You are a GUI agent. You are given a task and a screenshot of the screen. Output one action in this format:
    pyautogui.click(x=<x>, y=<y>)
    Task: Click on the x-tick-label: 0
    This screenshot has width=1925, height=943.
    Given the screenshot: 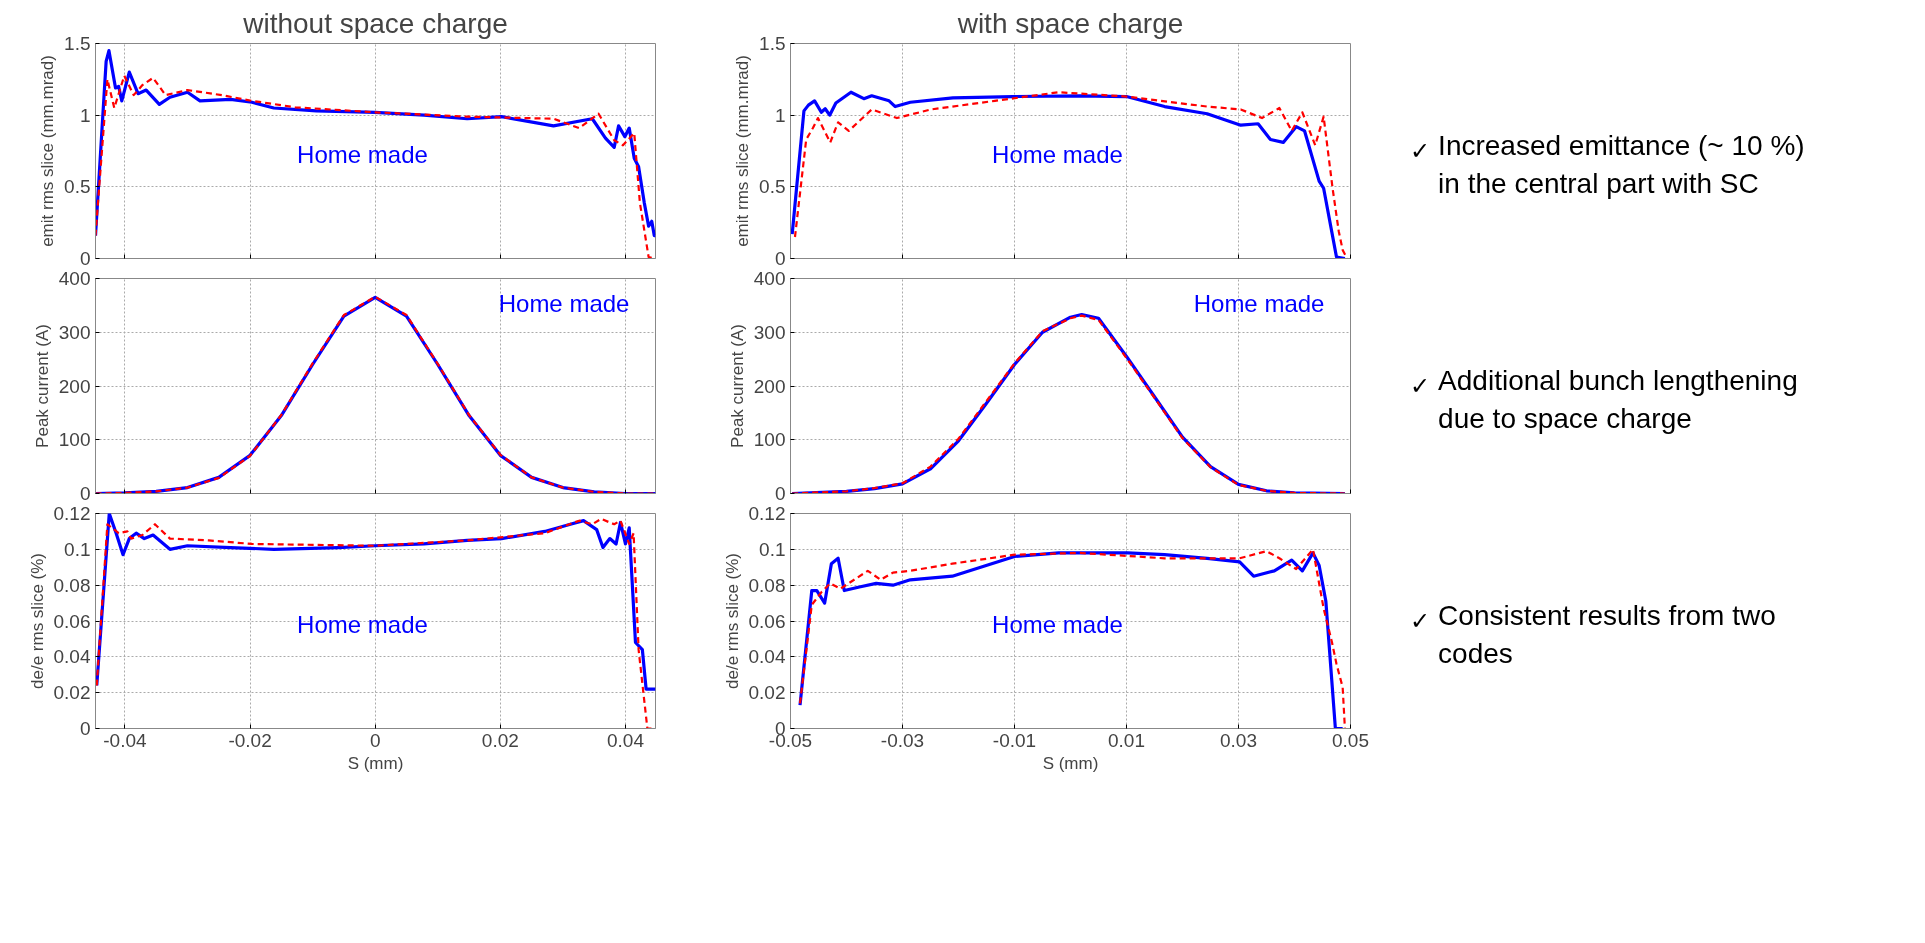 What is the action you would take?
    pyautogui.click(x=375, y=740)
    